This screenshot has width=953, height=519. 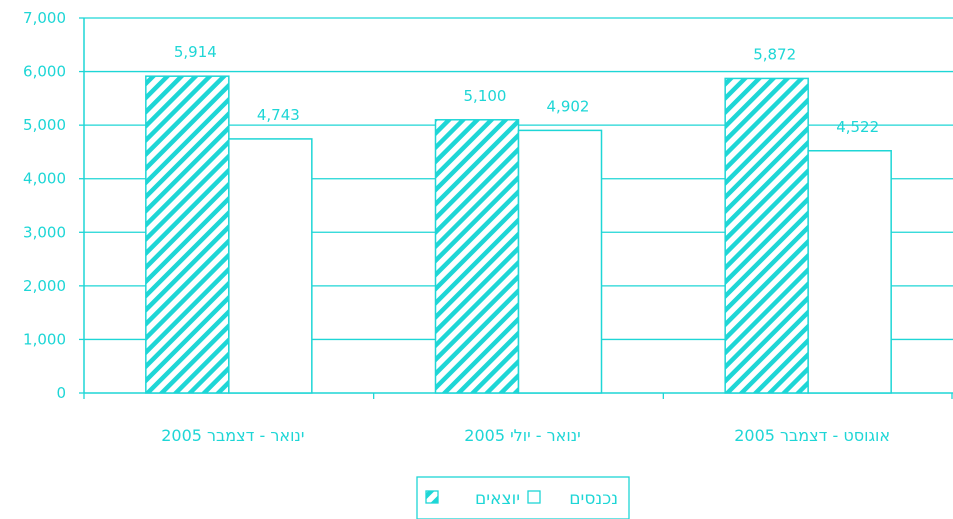 I want to click on y-tick-labels: 0 1,000 2,000 3,000 4,000 5,000 6,000 7,000, so click(x=44, y=205).